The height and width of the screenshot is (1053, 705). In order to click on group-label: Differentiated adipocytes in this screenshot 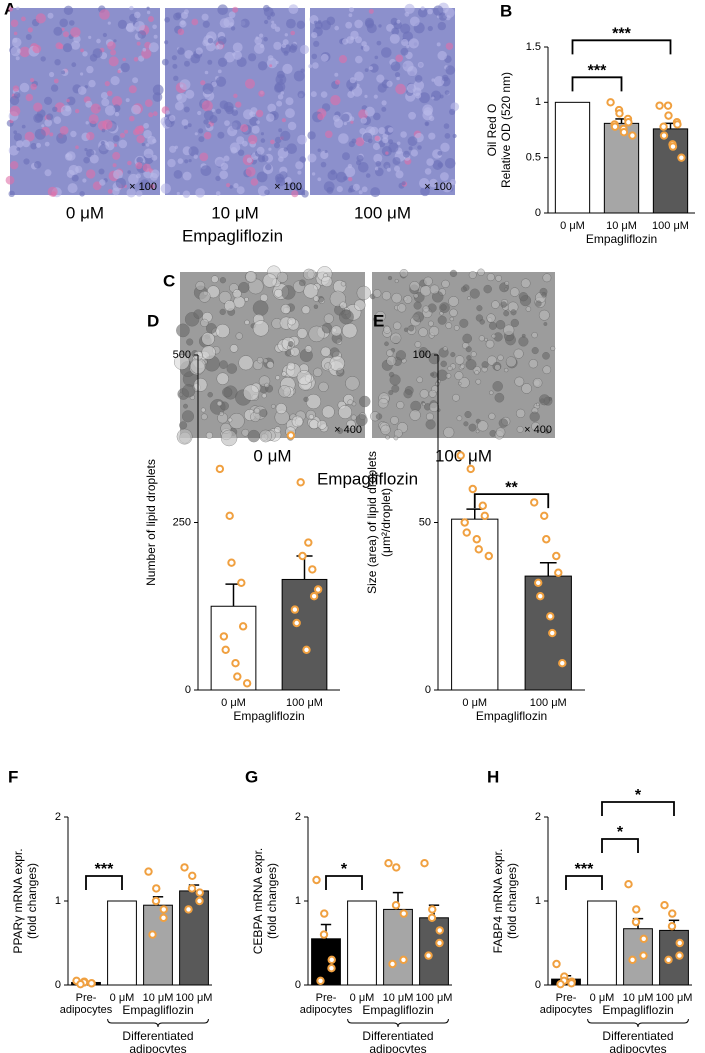, I will do `click(157, 1041)`.